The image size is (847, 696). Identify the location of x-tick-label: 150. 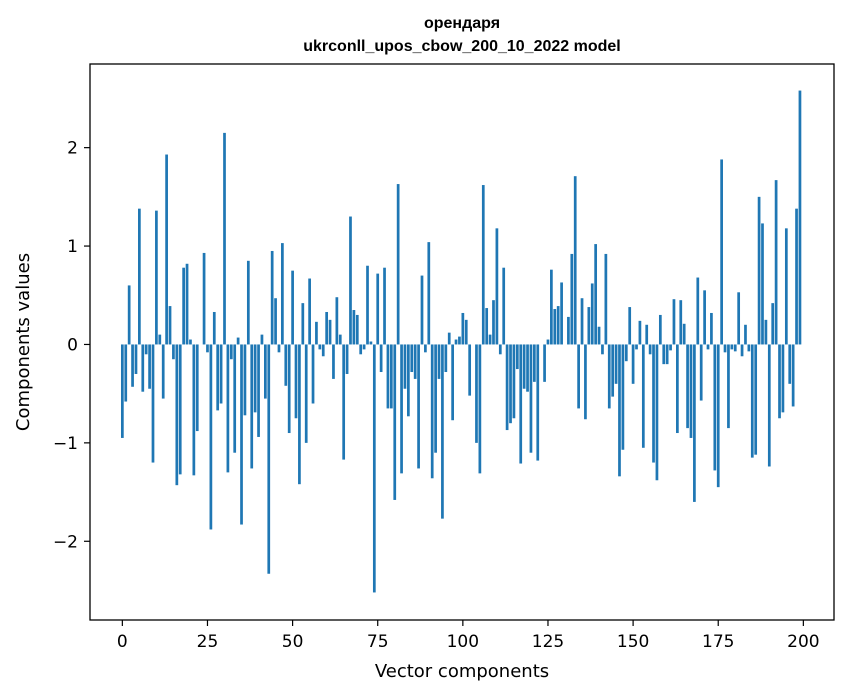
(633, 642).